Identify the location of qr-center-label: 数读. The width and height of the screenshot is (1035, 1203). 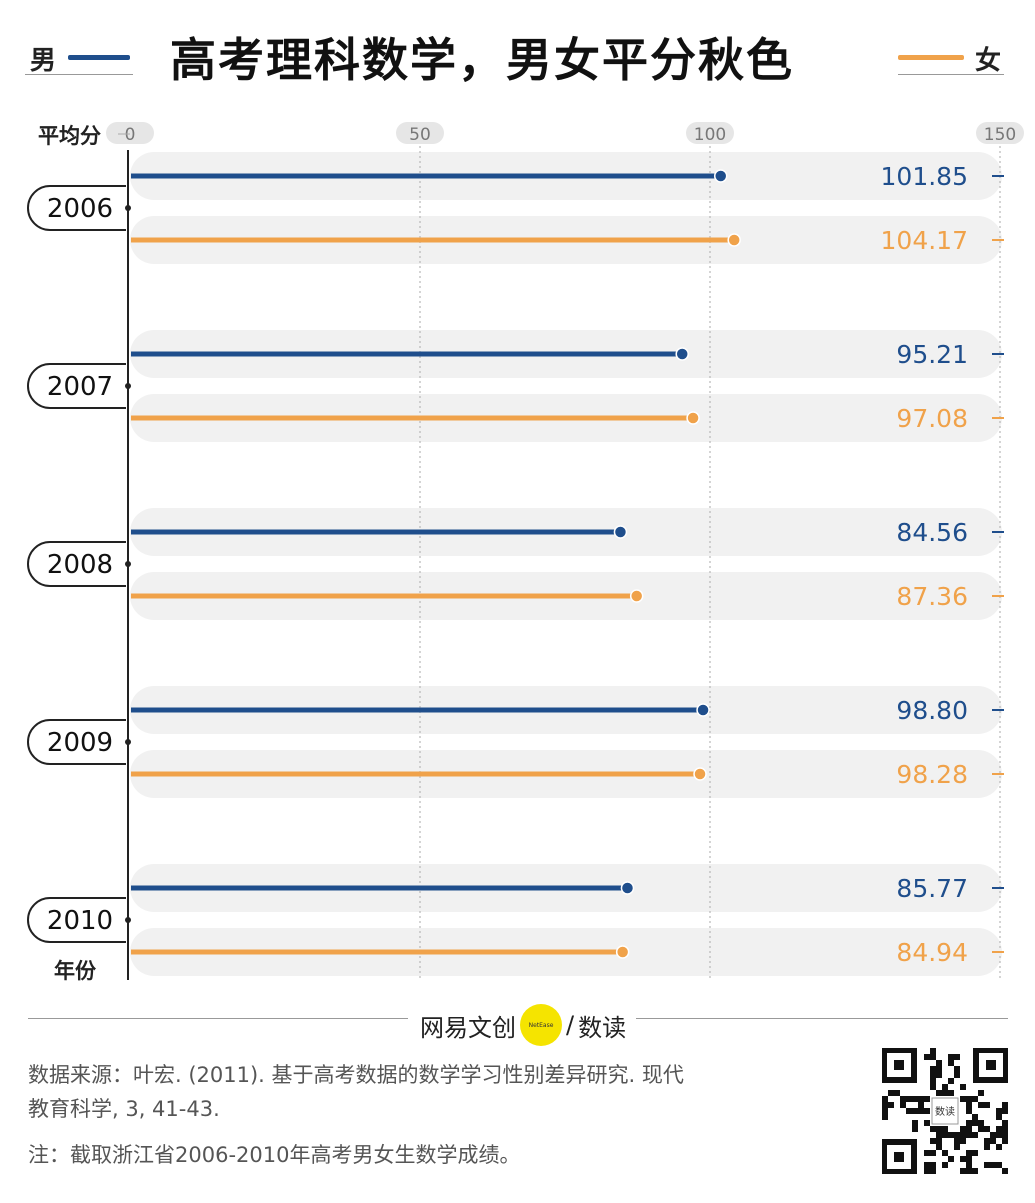
(945, 1111).